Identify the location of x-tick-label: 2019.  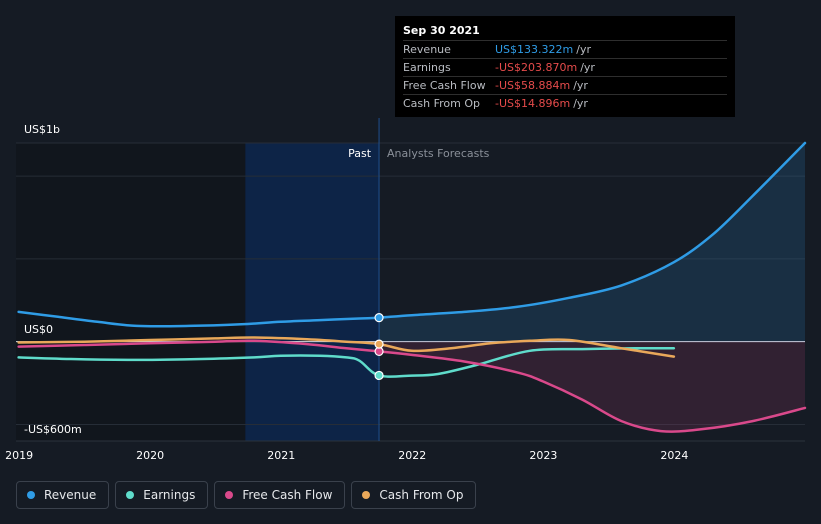
(19, 455).